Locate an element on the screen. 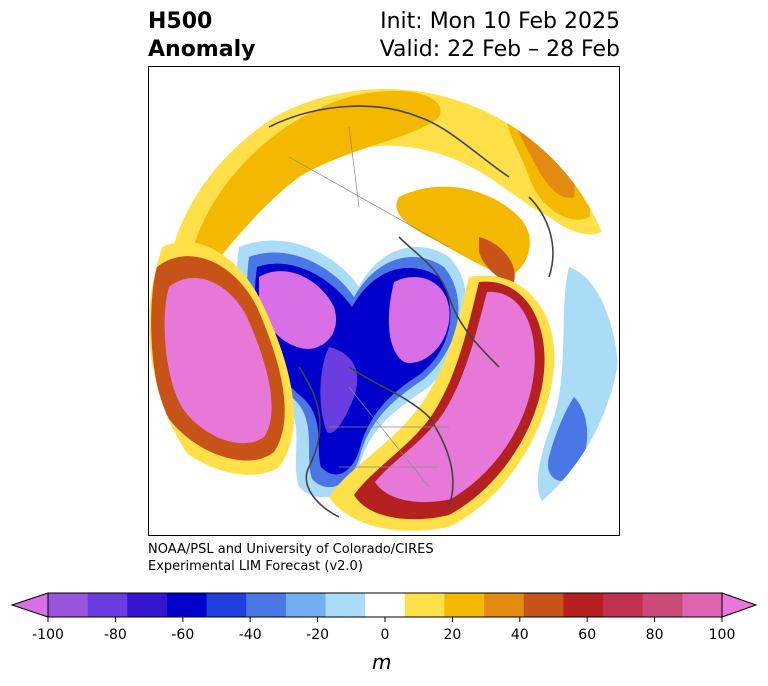 This screenshot has width=768, height=686. colorbar-tick-label: 60 is located at coordinates (587, 635).